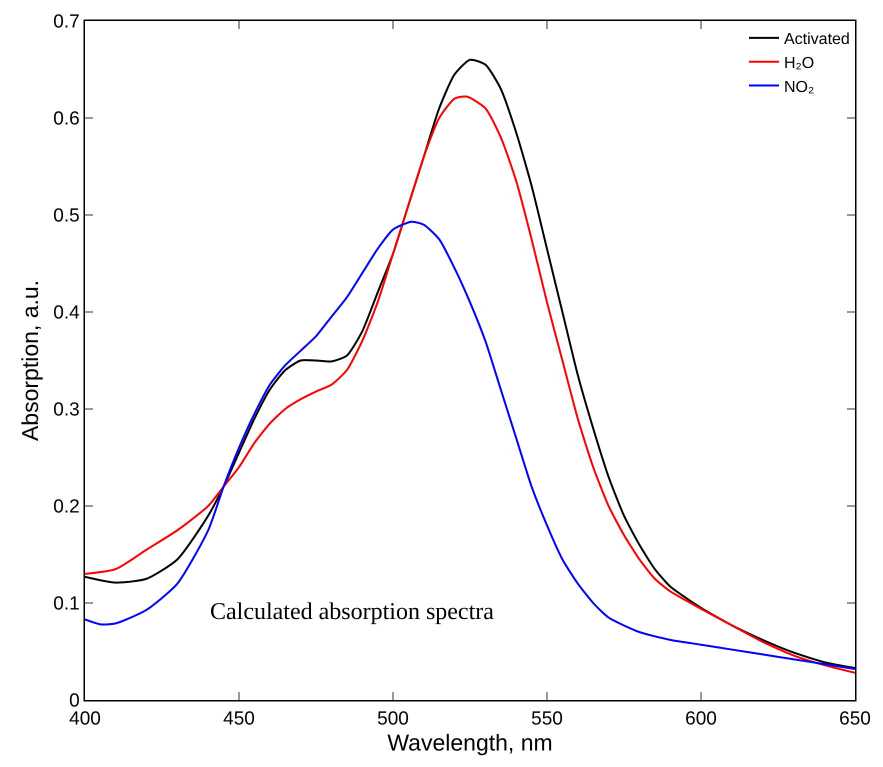  Describe the element at coordinates (66, 216) in the screenshot. I see `y-tick-label: 0.5` at that location.